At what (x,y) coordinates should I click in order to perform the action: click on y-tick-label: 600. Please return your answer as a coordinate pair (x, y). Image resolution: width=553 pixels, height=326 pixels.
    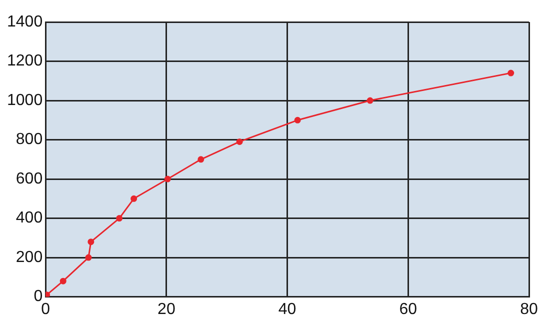
    Looking at the image, I should click on (29, 179).